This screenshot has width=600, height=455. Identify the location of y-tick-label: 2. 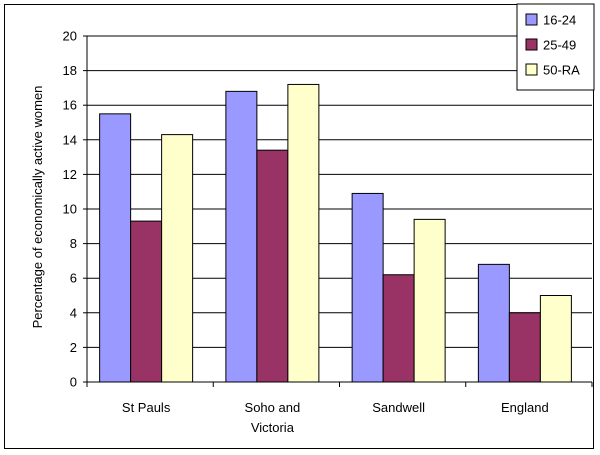
(73, 347).